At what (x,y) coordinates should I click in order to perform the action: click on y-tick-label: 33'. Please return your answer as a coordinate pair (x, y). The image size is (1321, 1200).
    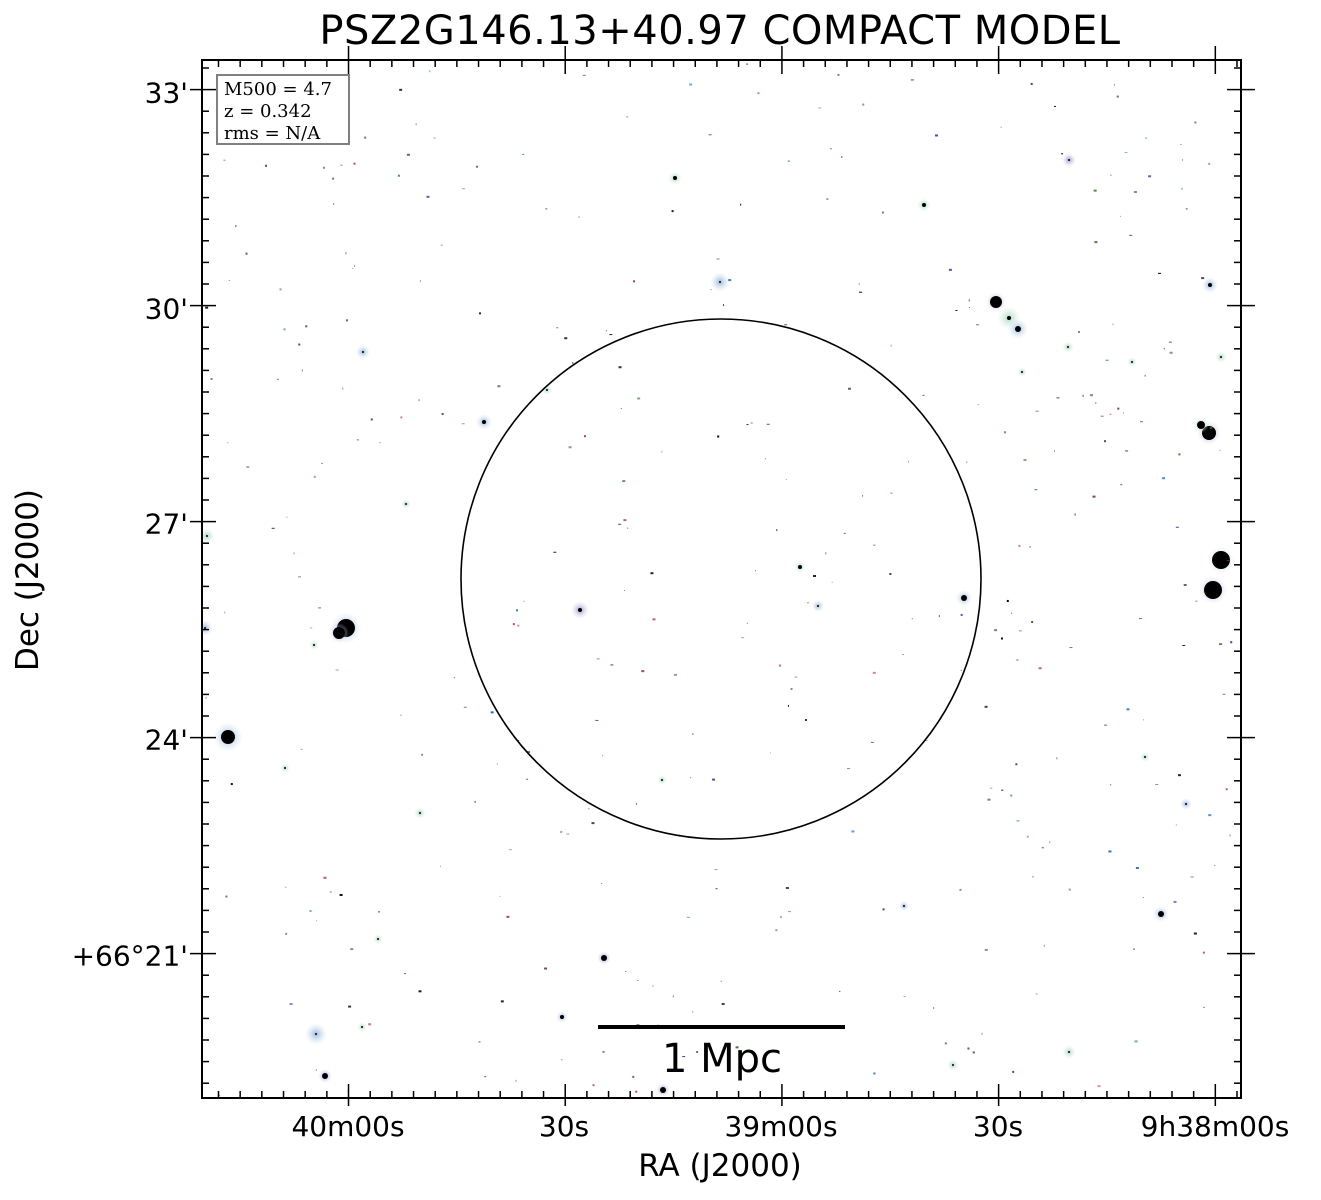
    Looking at the image, I should click on (166, 93).